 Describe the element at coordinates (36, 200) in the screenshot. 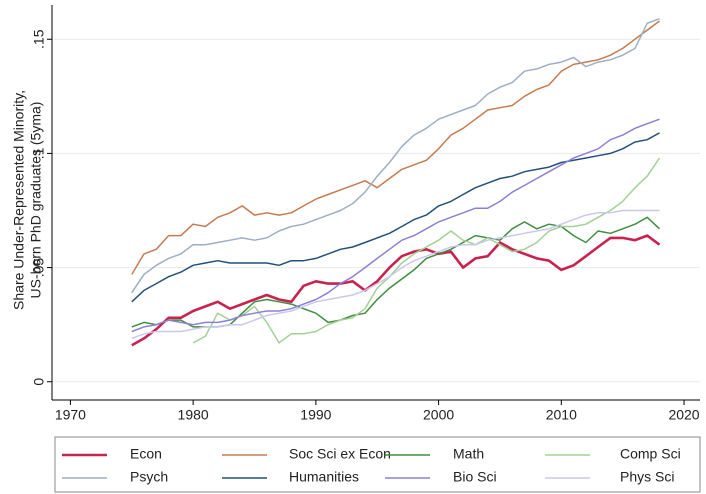

I see `y-axis-label: US-born PhD graduates (5yma)` at that location.